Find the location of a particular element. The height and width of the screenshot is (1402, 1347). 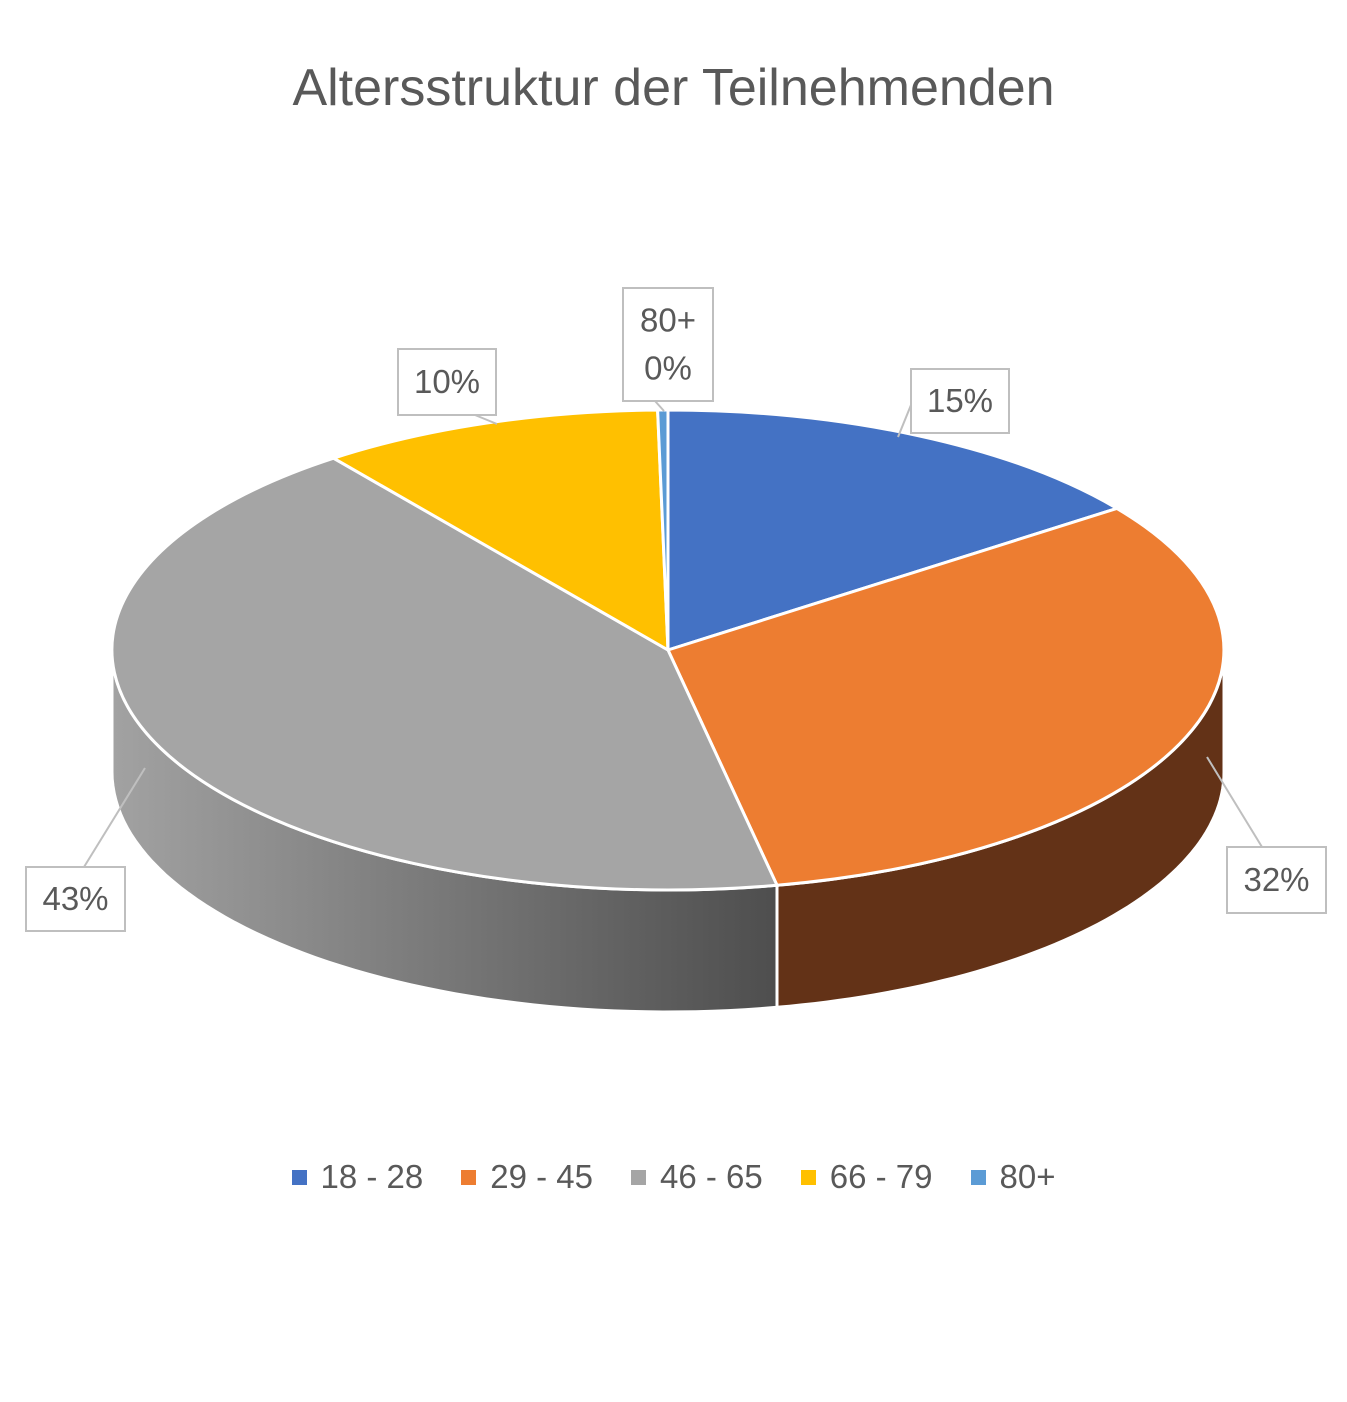

chart-title: Altersstruktur der Teilnehmenden is located at coordinates (673, 88).